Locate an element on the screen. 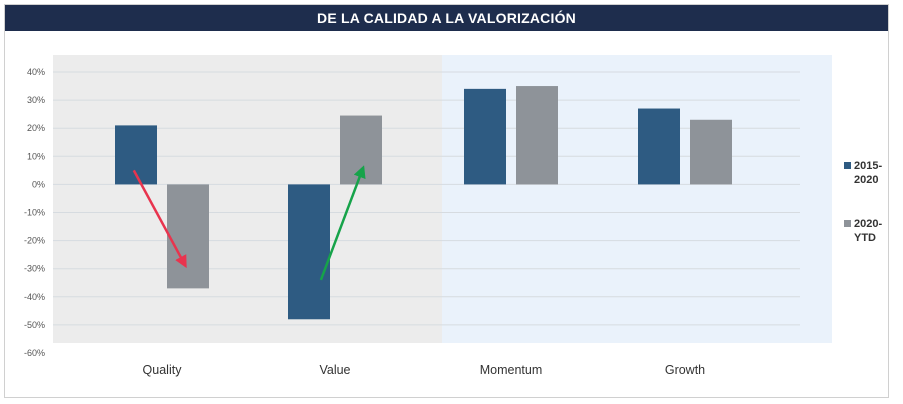 Image resolution: width=903 pixels, height=404 pixels. category-label-quality: Quality is located at coordinates (163, 370).